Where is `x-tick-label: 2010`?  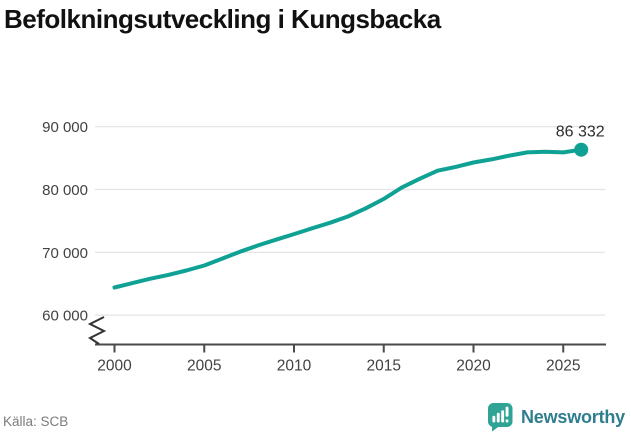 x-tick-label: 2010 is located at coordinates (294, 366).